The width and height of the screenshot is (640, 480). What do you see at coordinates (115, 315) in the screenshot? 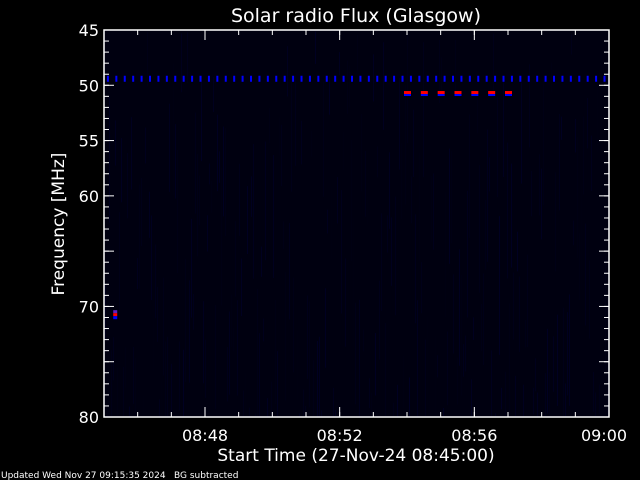
I see `spot-mark` at bounding box center [115, 315].